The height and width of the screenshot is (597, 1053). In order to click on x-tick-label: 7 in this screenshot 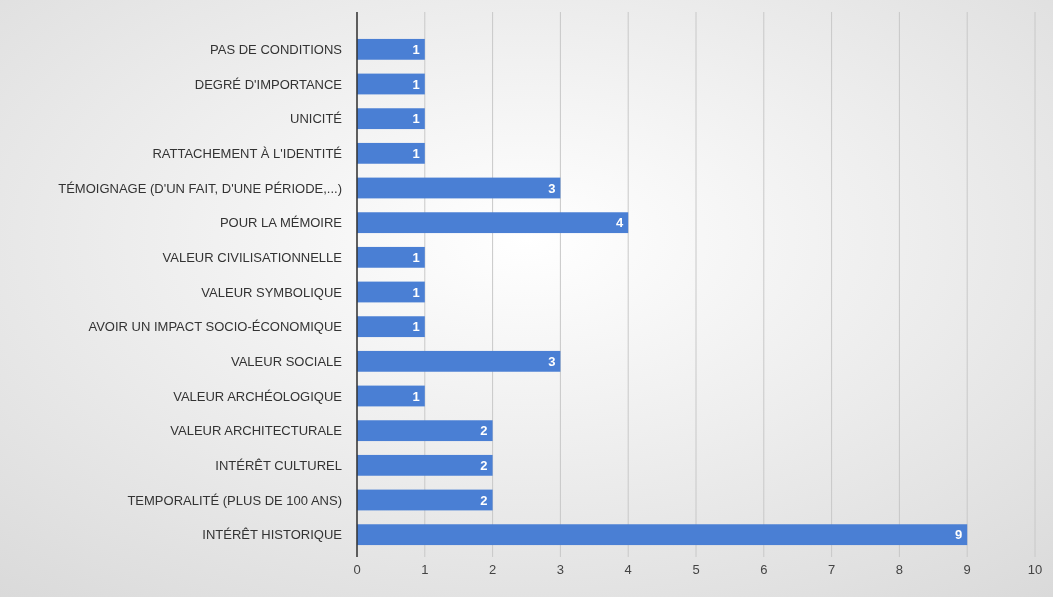, I will do `click(831, 569)`.